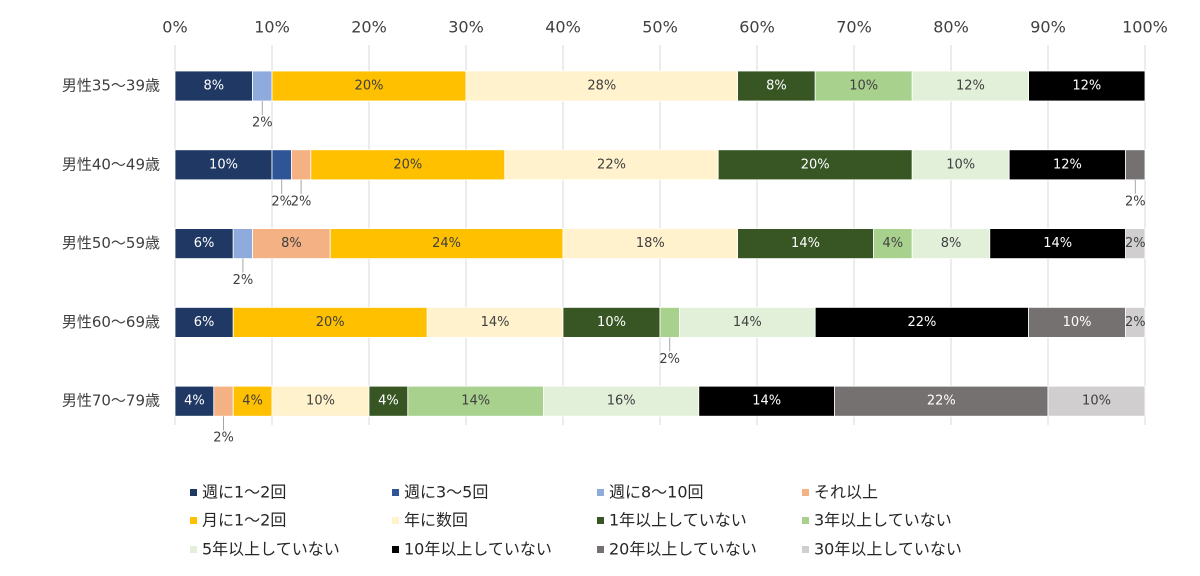  I want to click on x-tick-label: 40%, so click(563, 27).